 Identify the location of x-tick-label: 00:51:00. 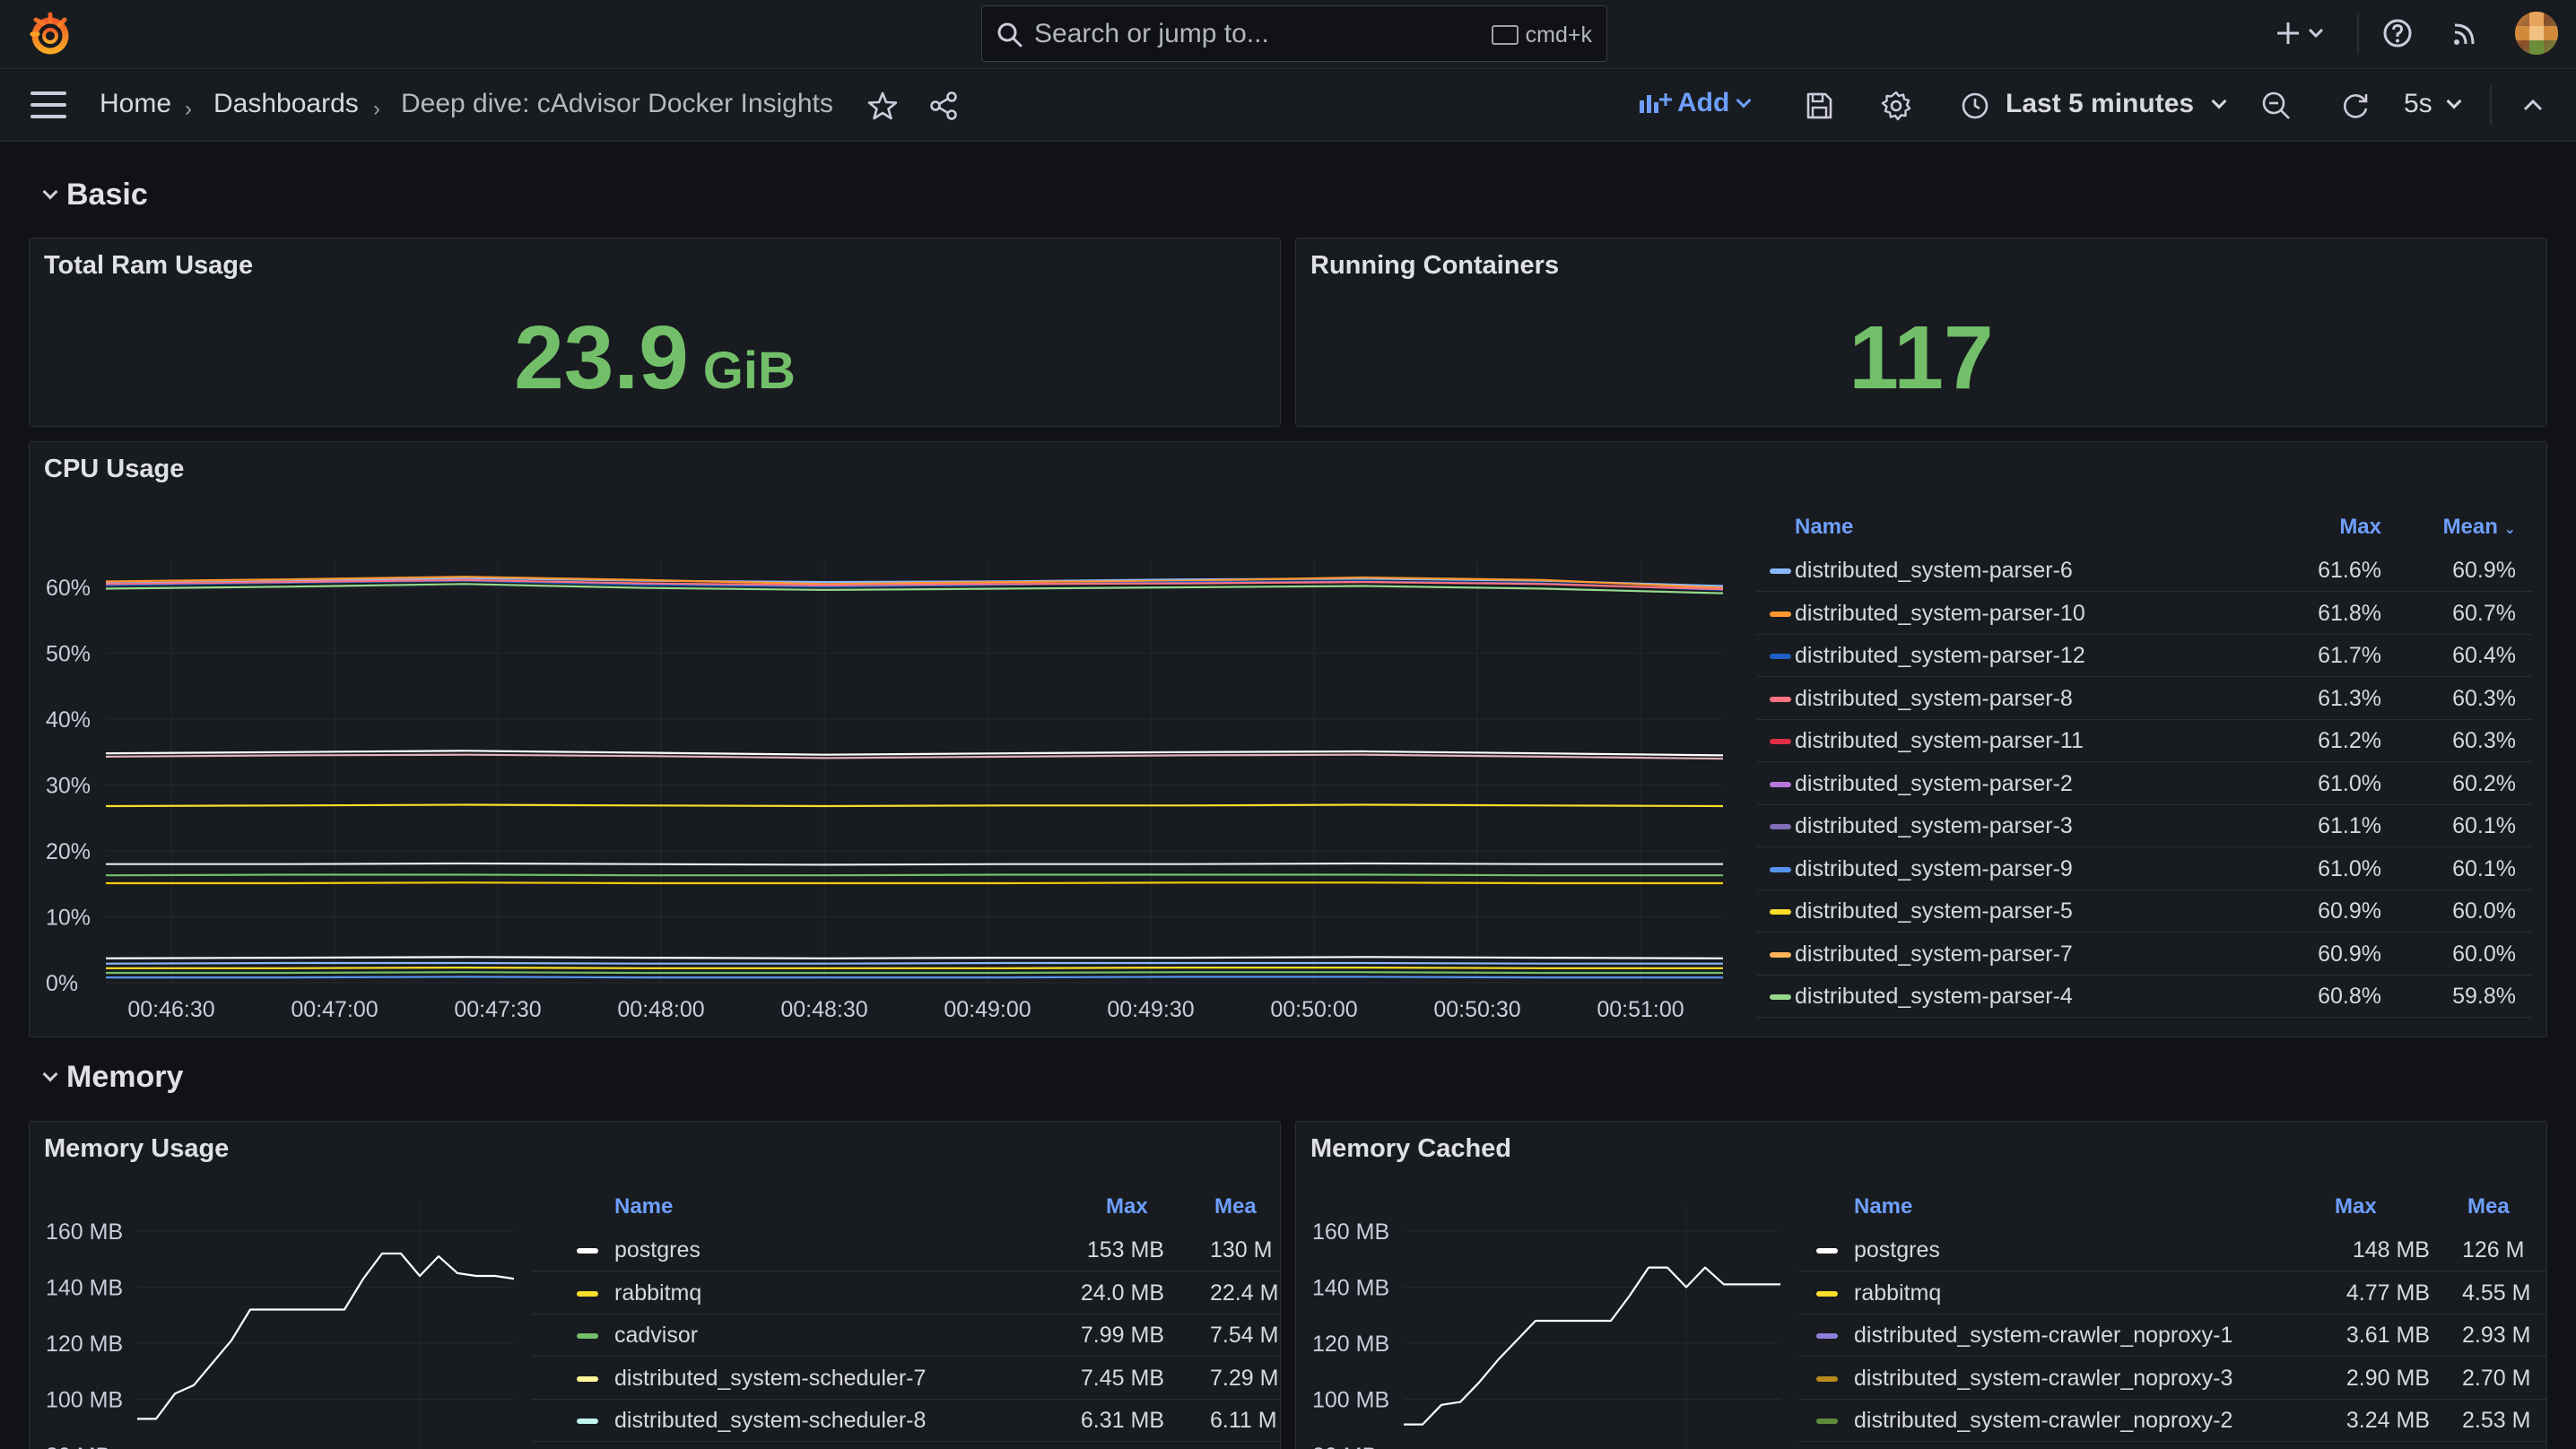
(1640, 1009).